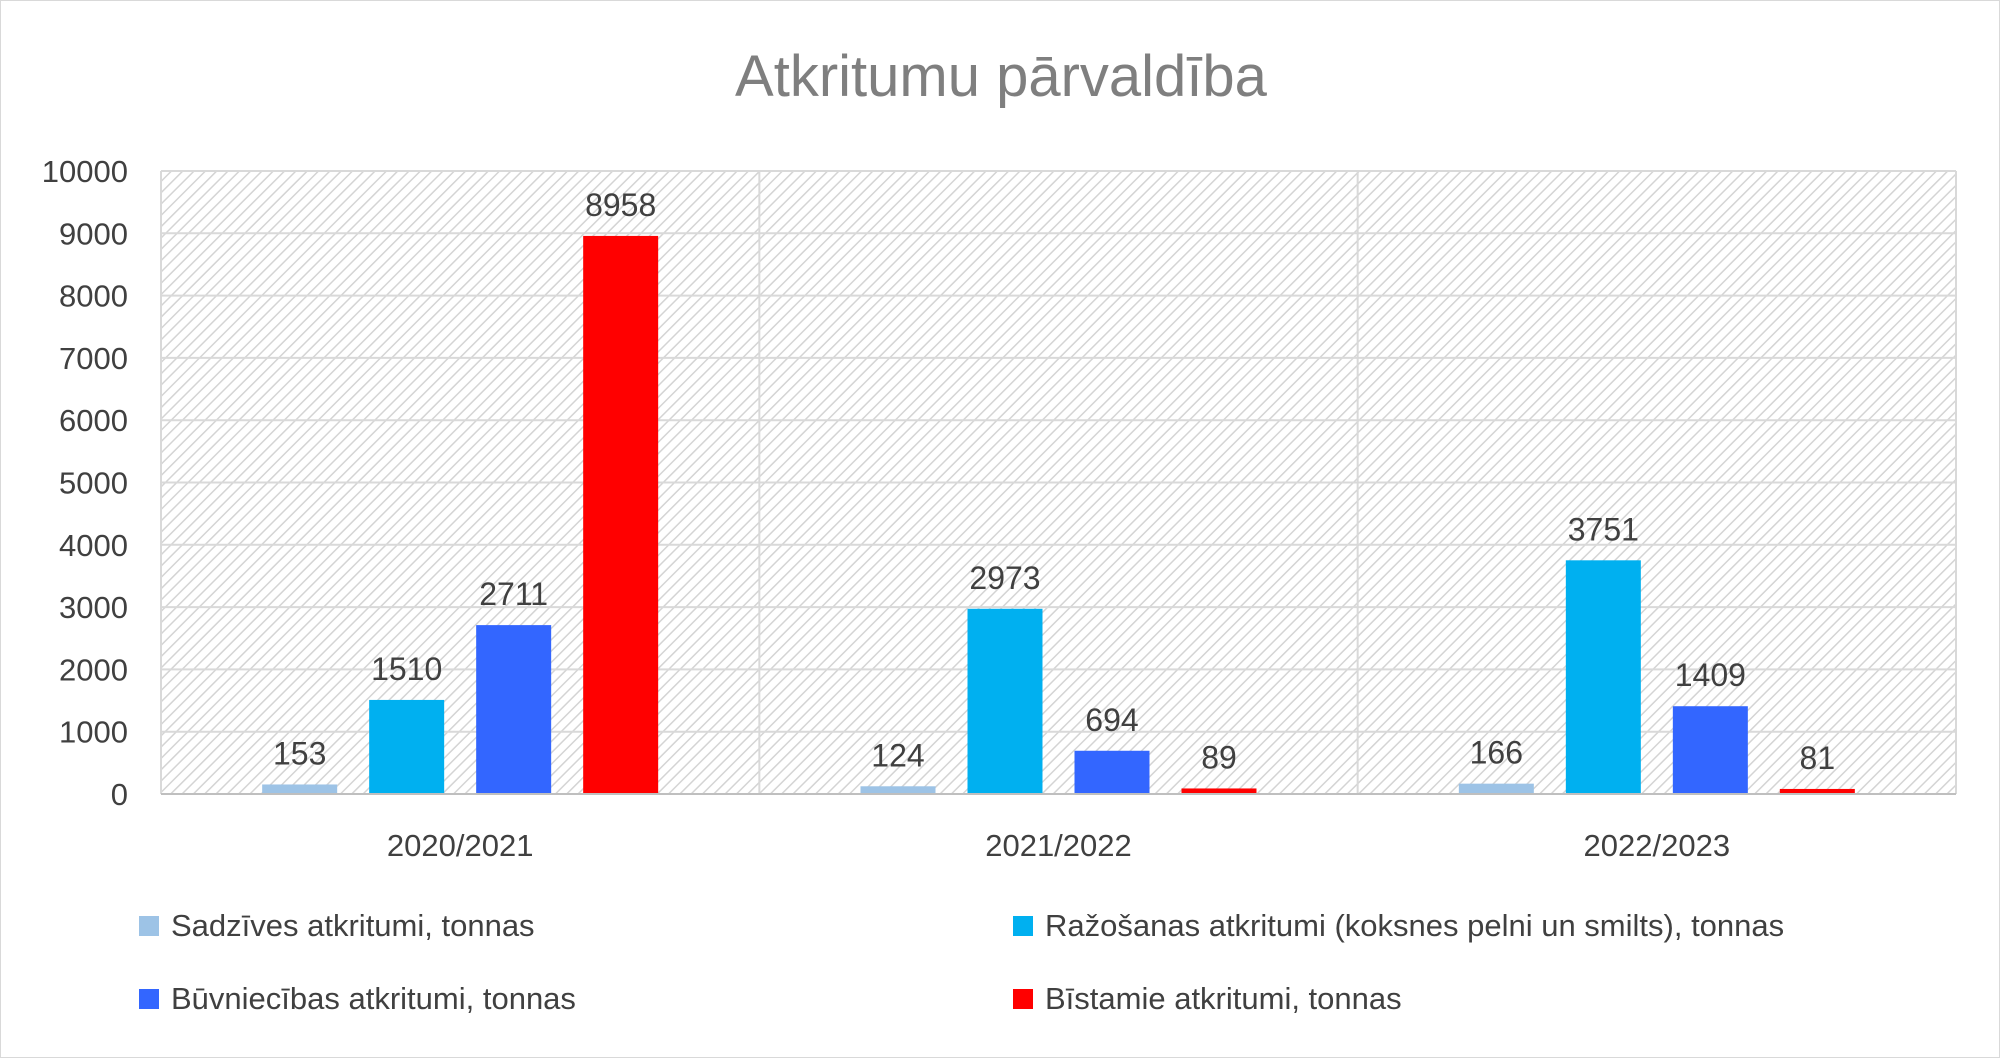 The width and height of the screenshot is (2000, 1059). What do you see at coordinates (93, 545) in the screenshot?
I see `y-tick-label: 4000` at bounding box center [93, 545].